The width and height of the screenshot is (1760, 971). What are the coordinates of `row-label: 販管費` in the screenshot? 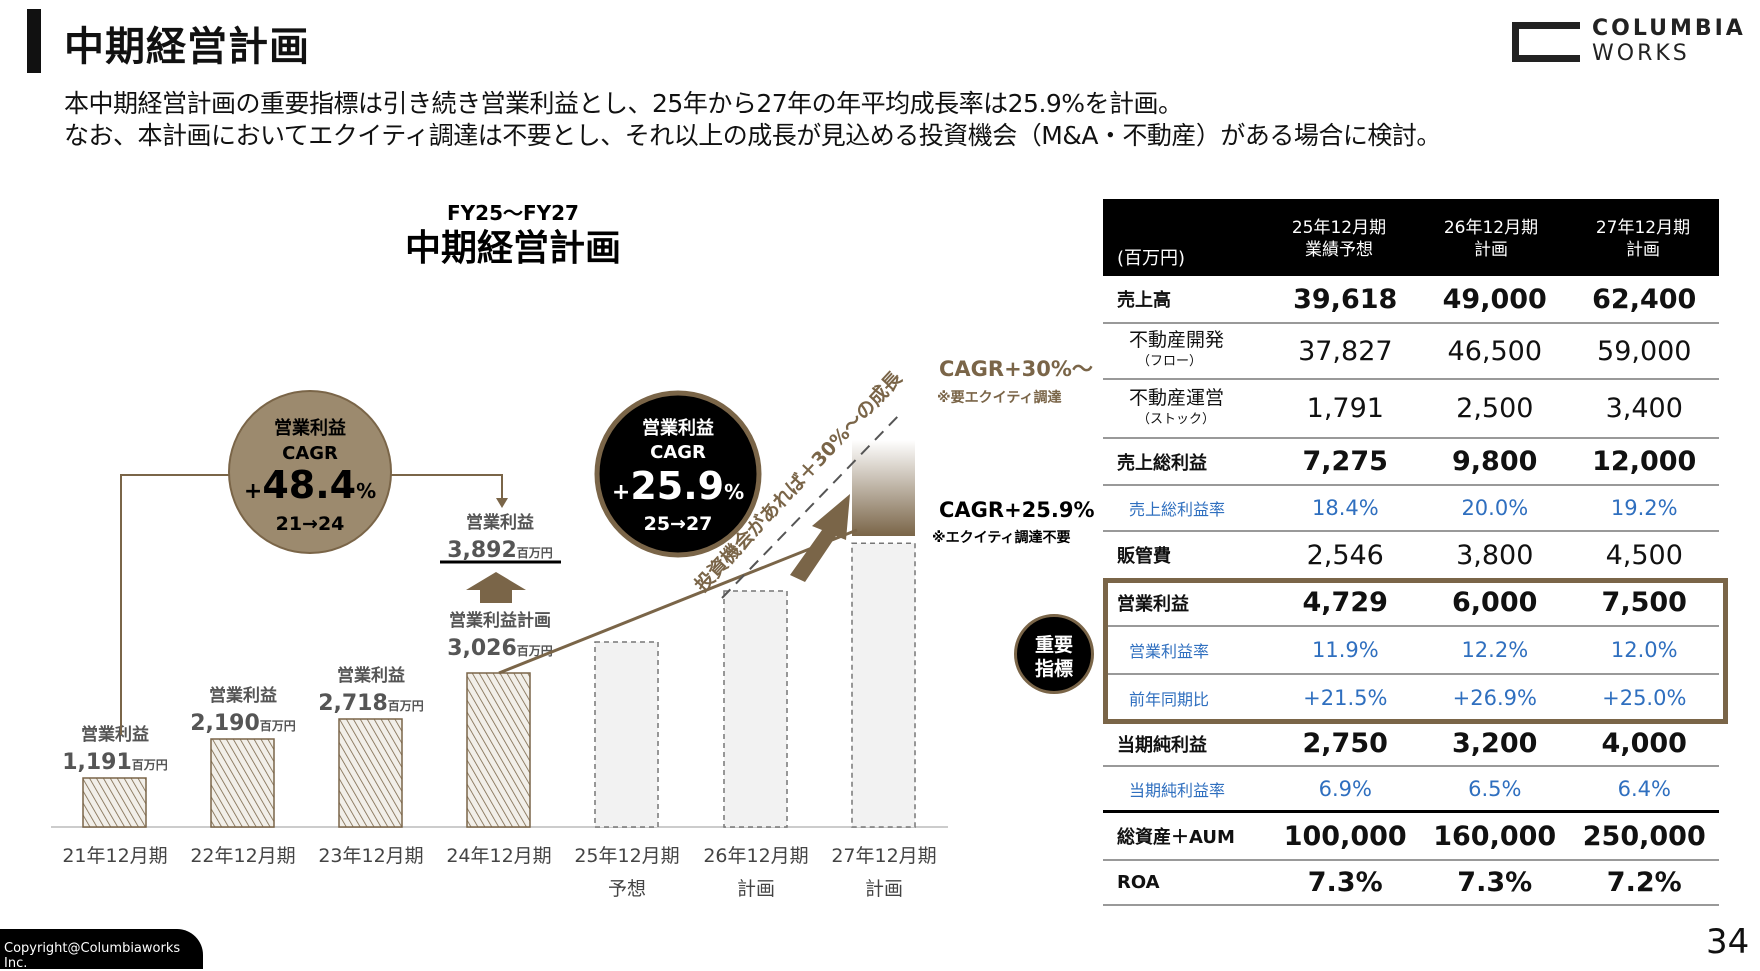 It's located at (1144, 556).